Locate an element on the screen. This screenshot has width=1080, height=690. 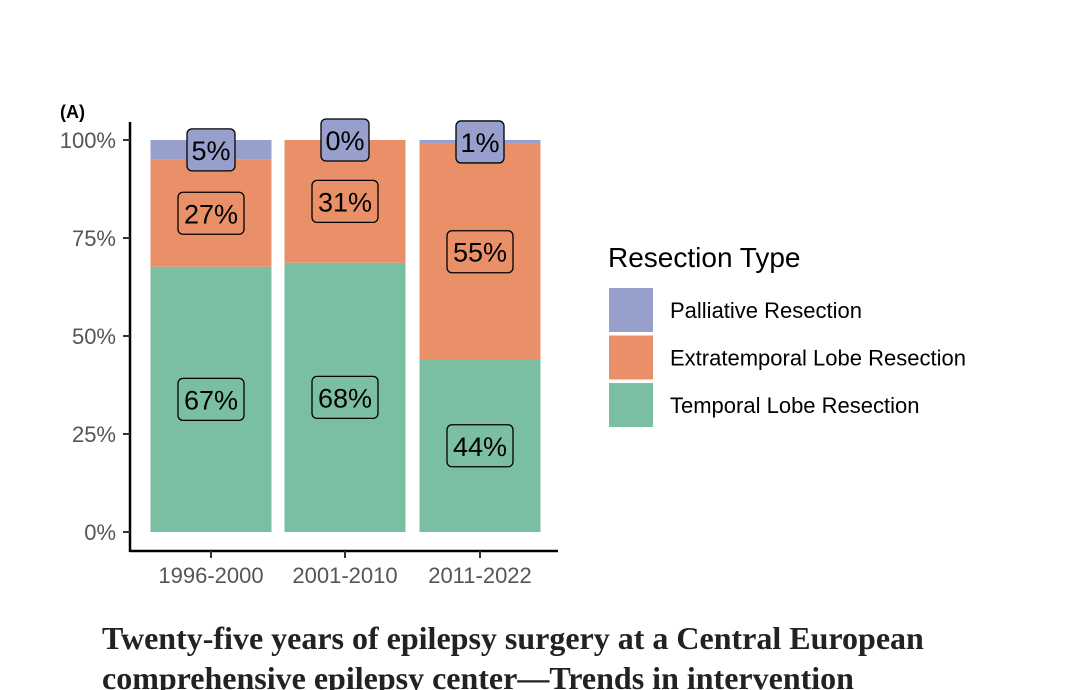
segment-label-text: 44% is located at coordinates (480, 447).